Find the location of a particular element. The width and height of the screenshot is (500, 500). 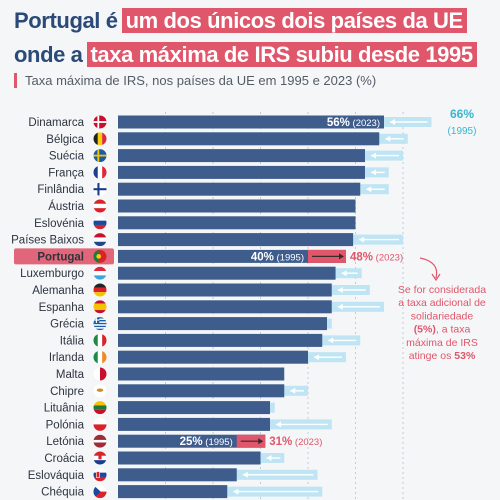

country-label: Croácia is located at coordinates (64, 459).